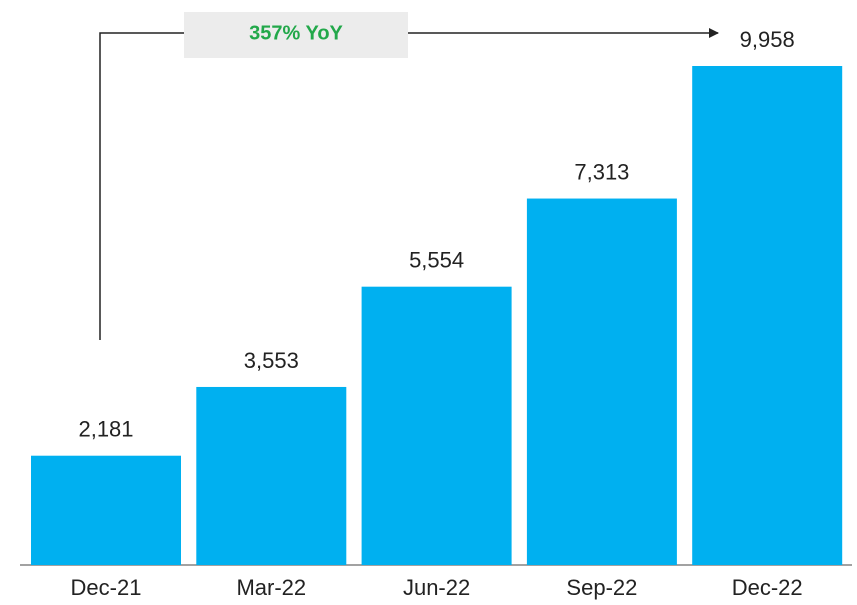 The height and width of the screenshot is (605, 857). What do you see at coordinates (767, 39) in the screenshot?
I see `data-label: 9,958` at bounding box center [767, 39].